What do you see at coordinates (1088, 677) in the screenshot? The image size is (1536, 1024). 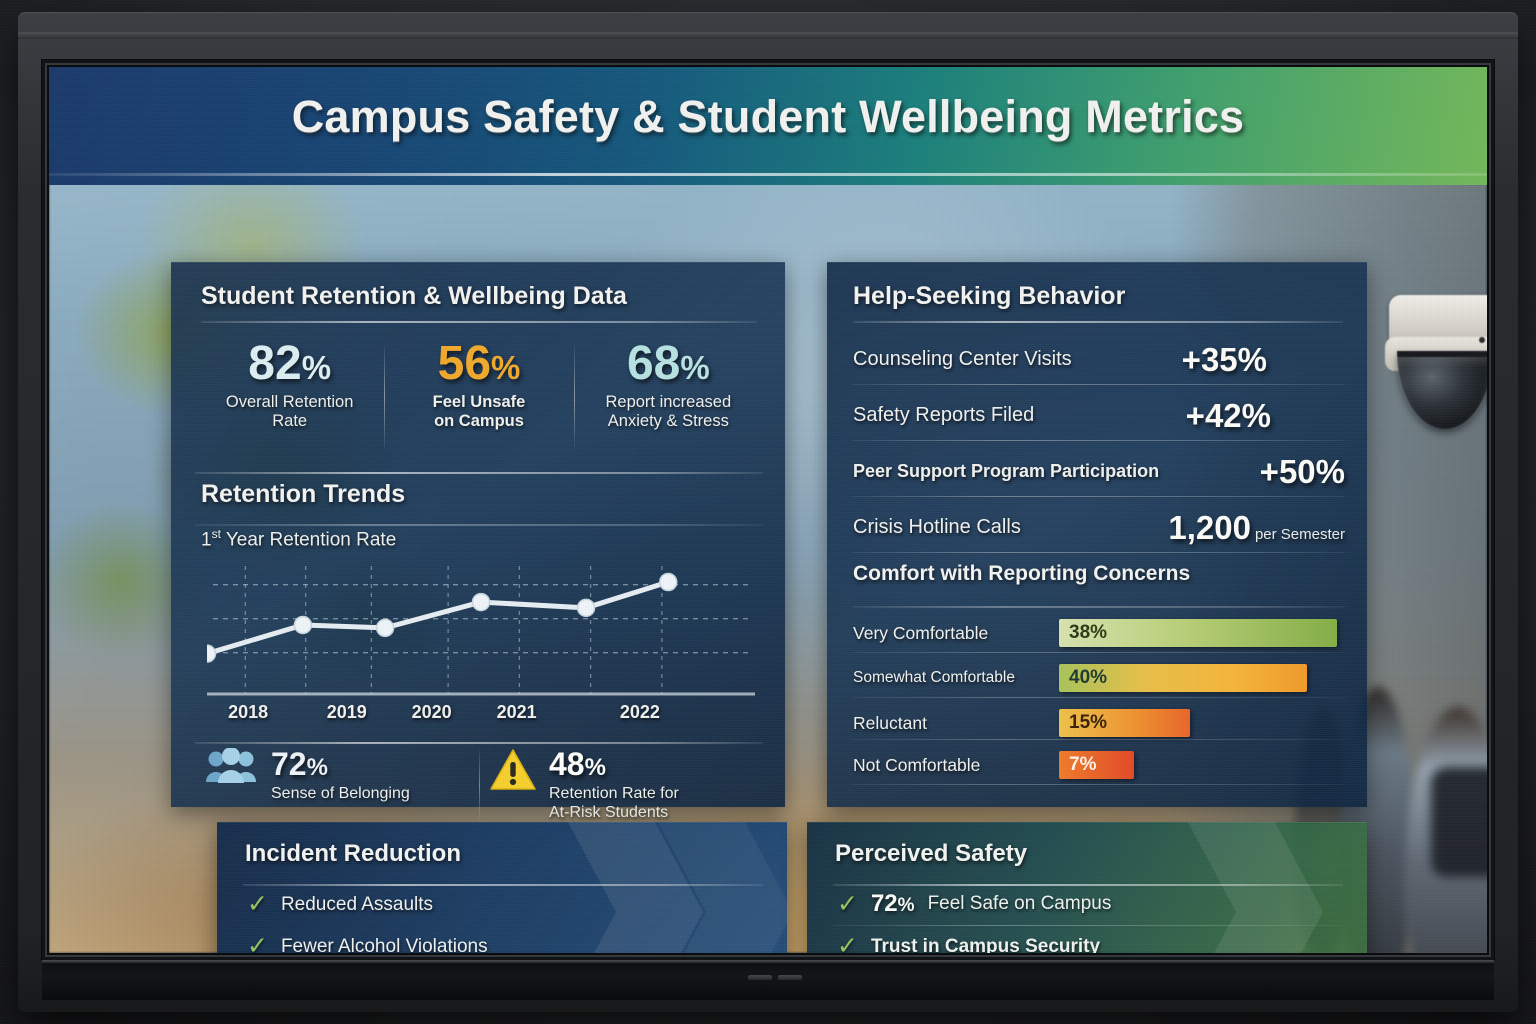 I see `bar-value-label: 40%` at bounding box center [1088, 677].